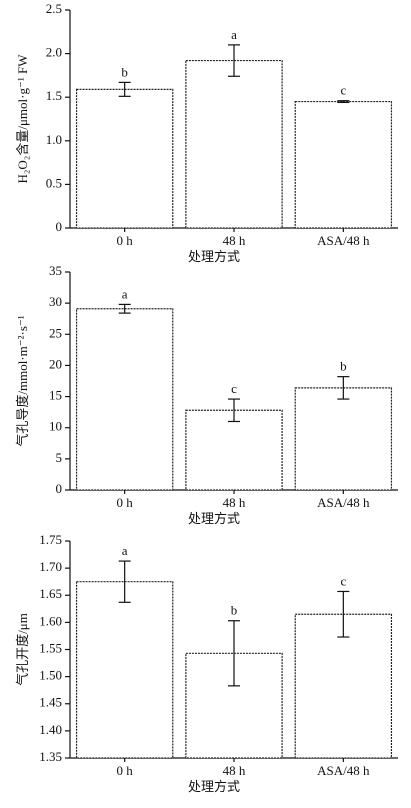  I want to click on y-tick-label: 30, so click(55, 301).